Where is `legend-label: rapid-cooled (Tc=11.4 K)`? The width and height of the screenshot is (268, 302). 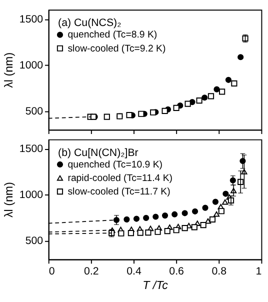 legend-label: rapid-cooled (Tc=11.4 K) is located at coordinates (120, 178).